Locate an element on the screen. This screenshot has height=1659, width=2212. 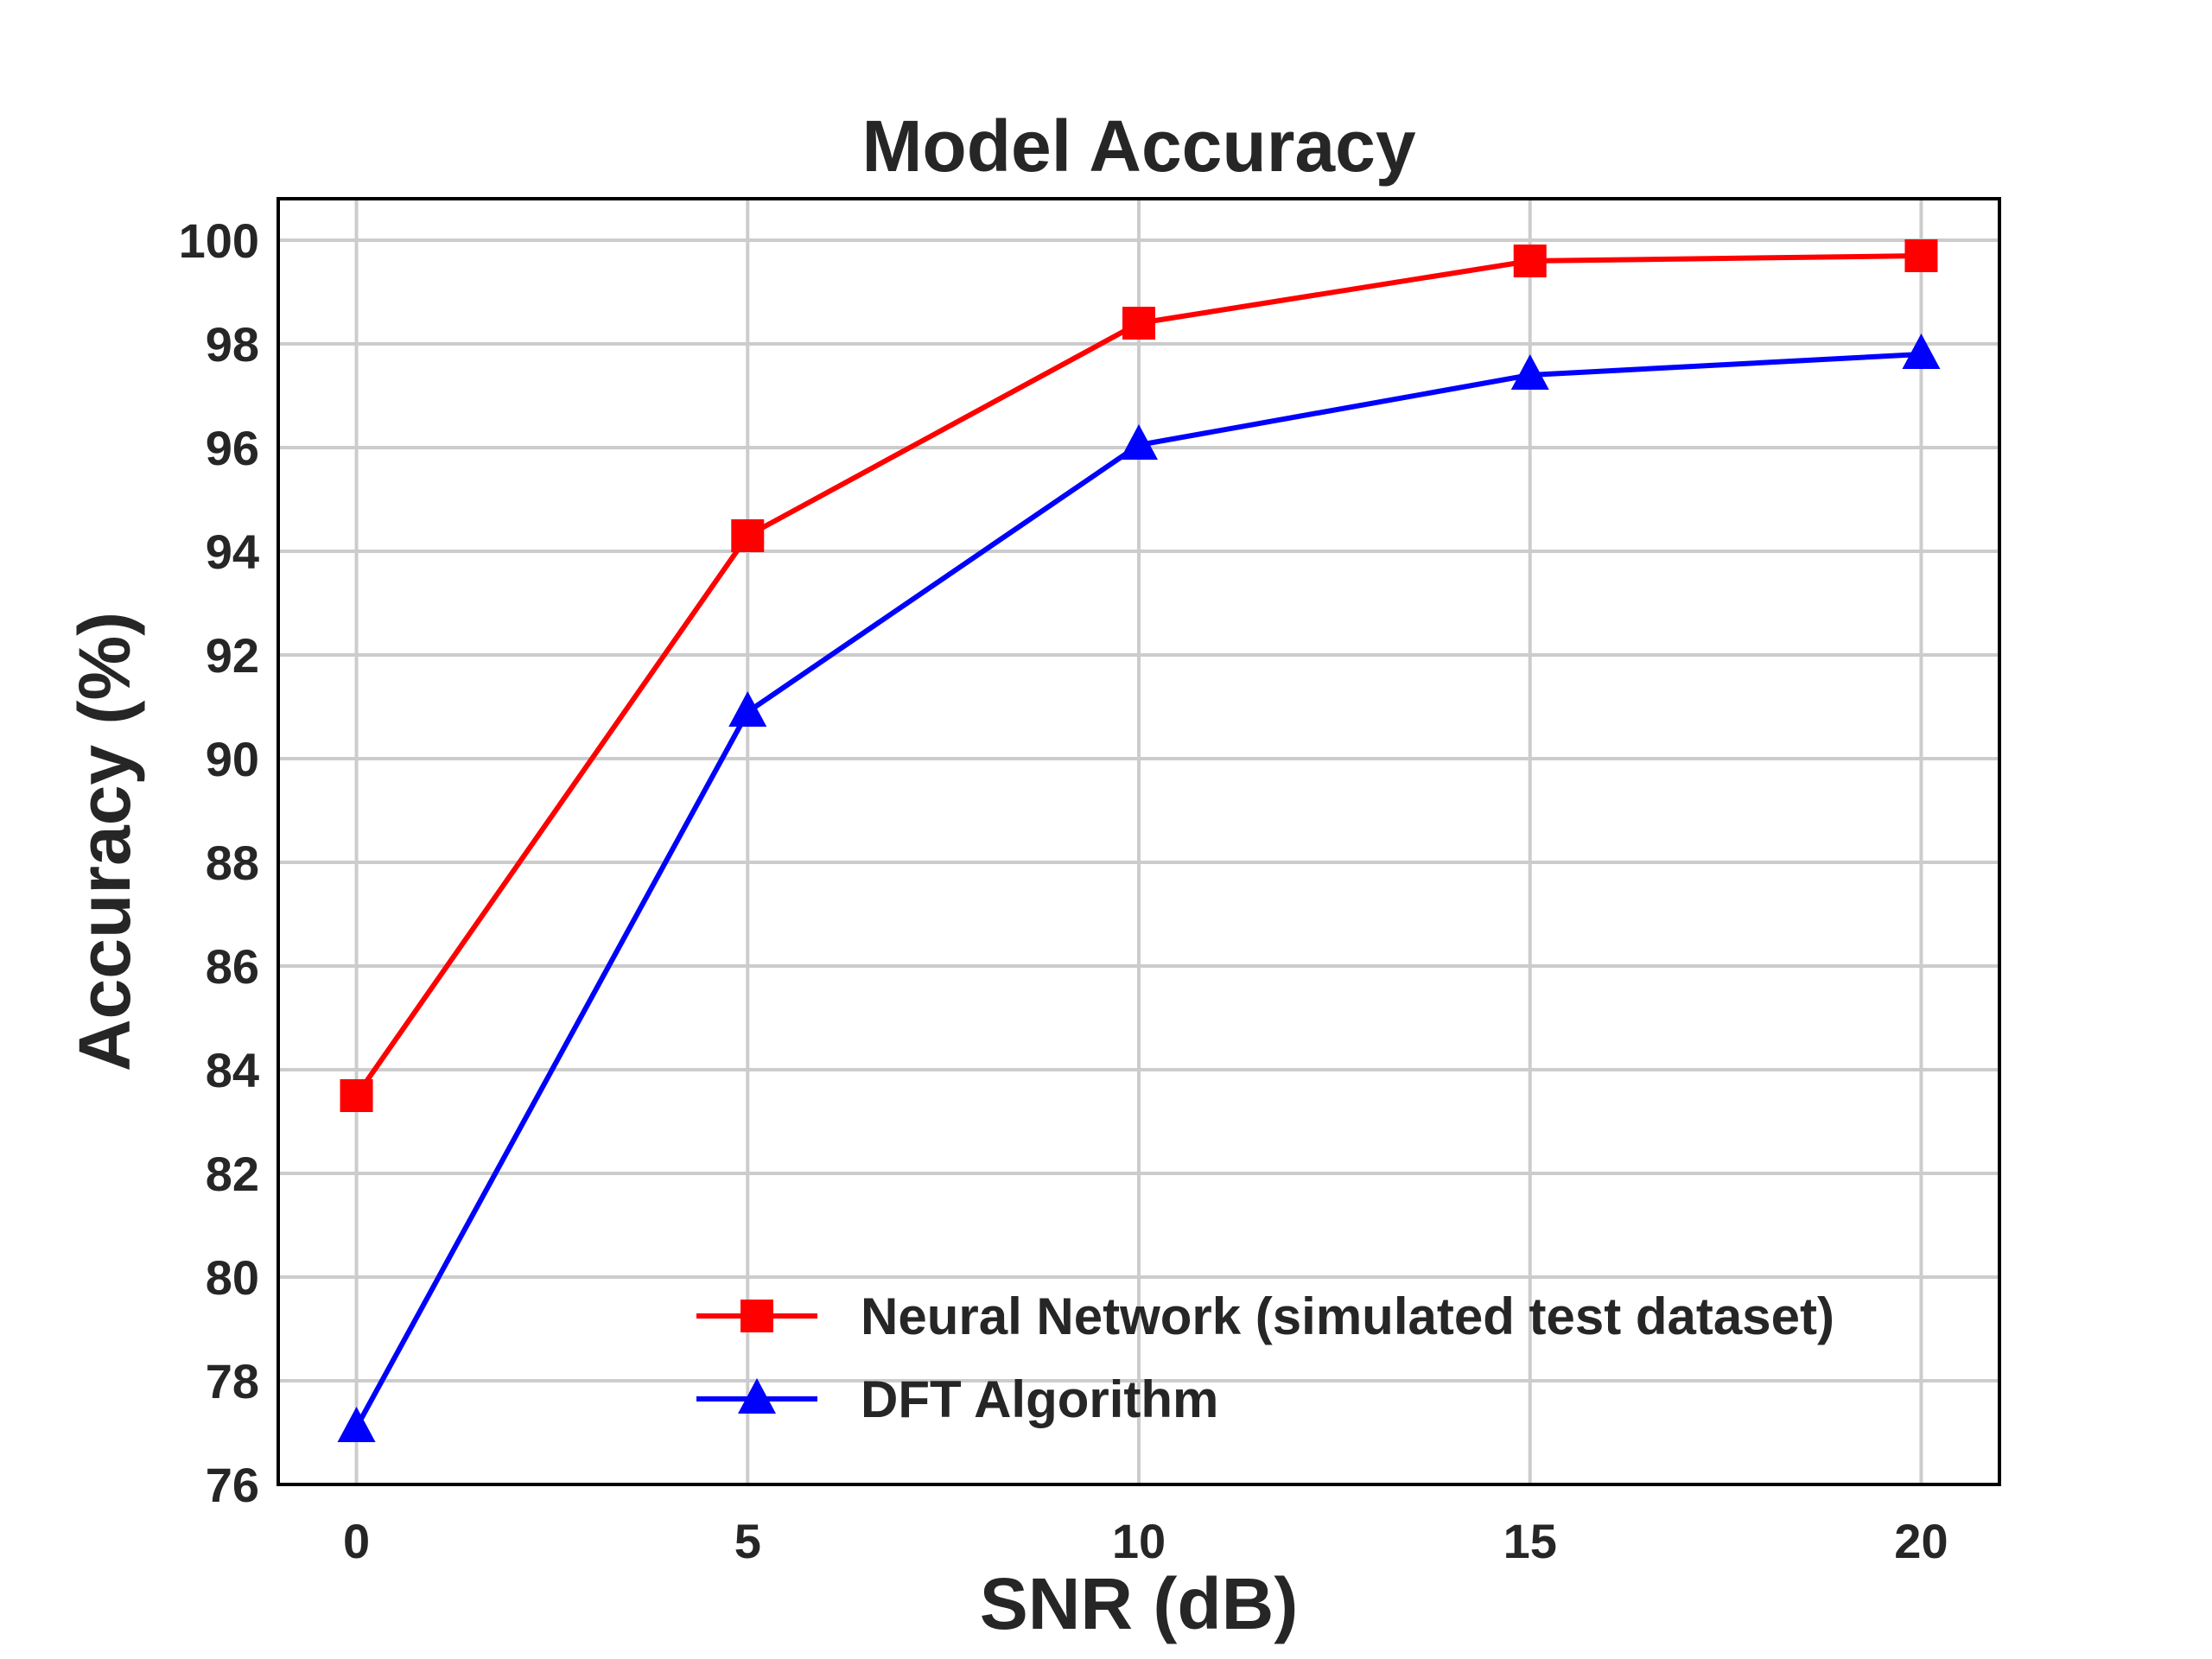
y-tick-label: 76 is located at coordinates (232, 1485).